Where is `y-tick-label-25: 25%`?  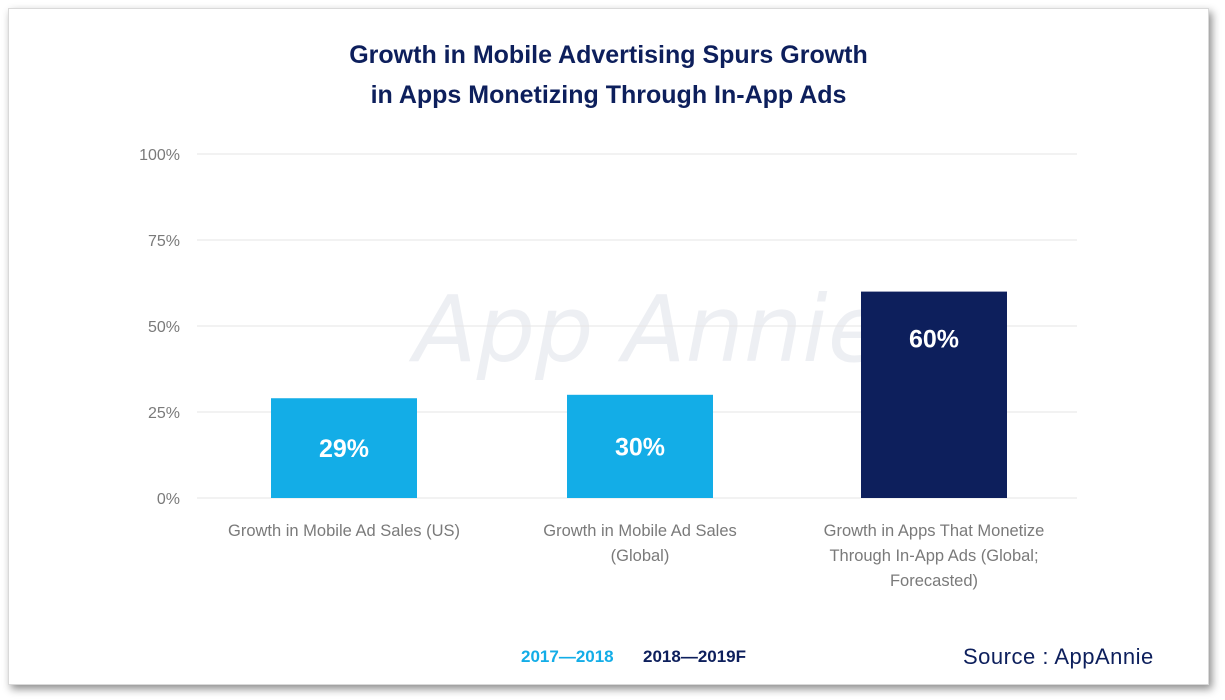
y-tick-label-25: 25% is located at coordinates (164, 413).